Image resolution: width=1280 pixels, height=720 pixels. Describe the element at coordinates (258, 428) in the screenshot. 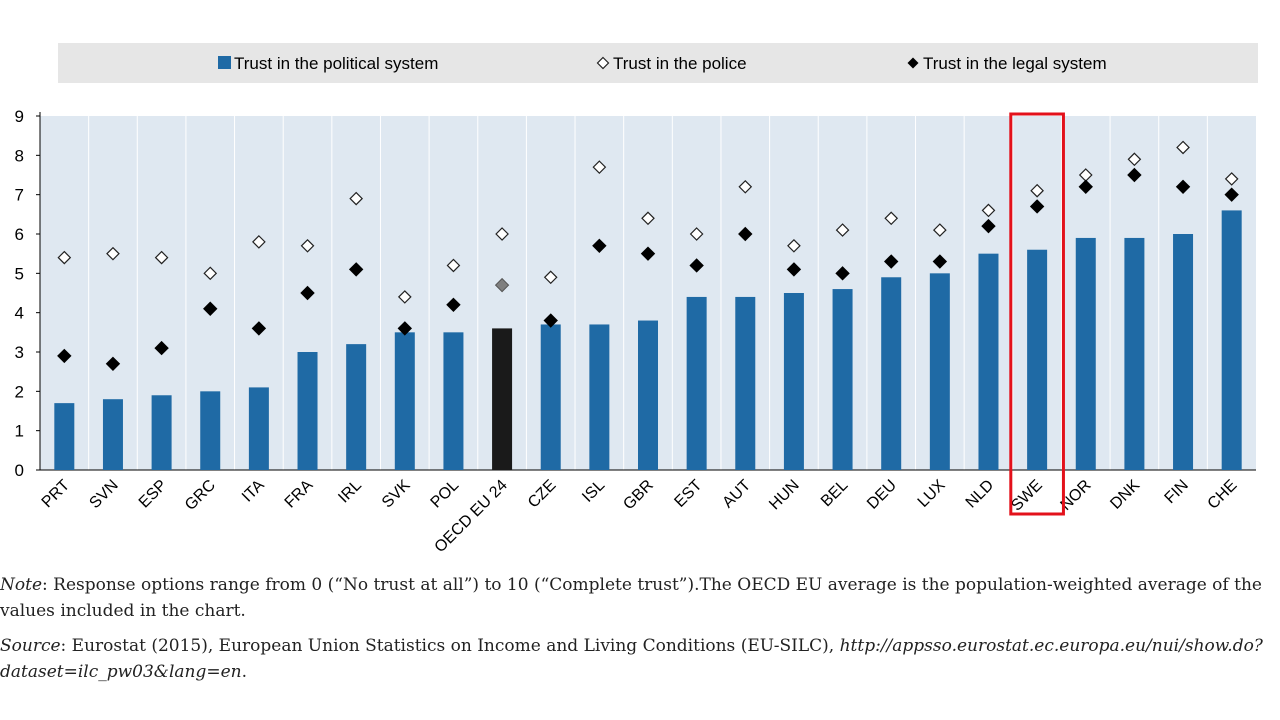

I see `bar-ita` at that location.